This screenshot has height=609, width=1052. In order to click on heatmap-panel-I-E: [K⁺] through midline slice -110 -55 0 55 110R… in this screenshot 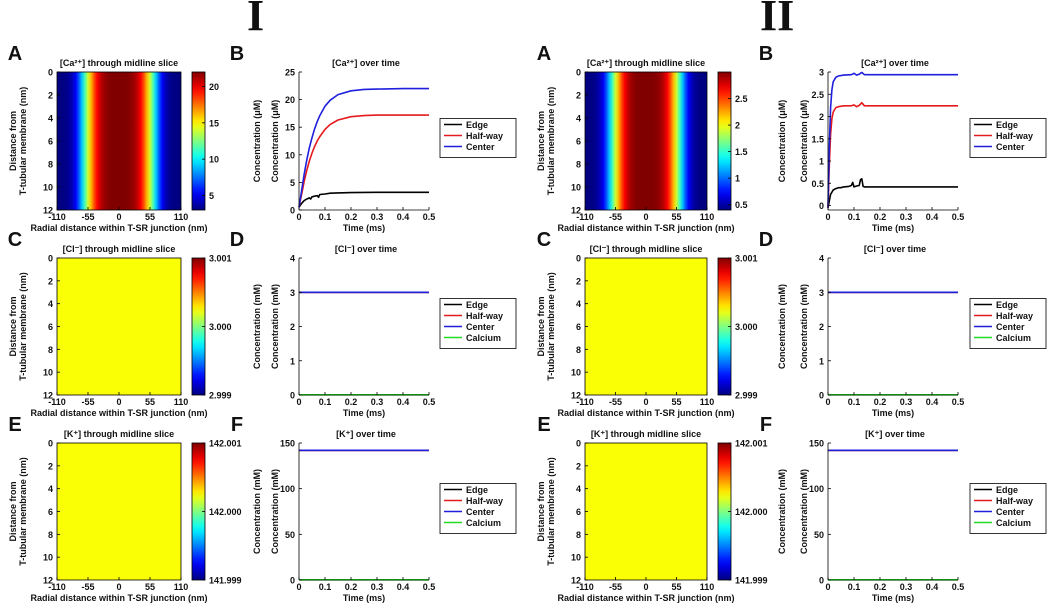, I will do `click(135, 508)`.